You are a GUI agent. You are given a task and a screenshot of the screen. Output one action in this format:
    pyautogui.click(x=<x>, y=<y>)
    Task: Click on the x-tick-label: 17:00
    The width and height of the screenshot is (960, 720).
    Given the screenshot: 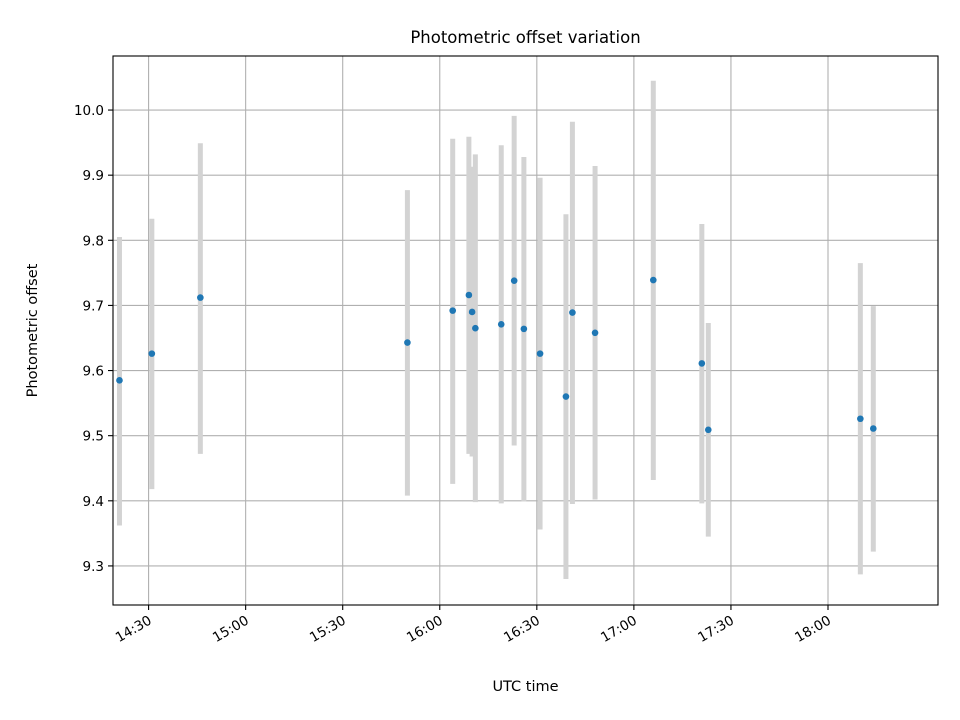 What is the action you would take?
    pyautogui.click(x=619, y=629)
    